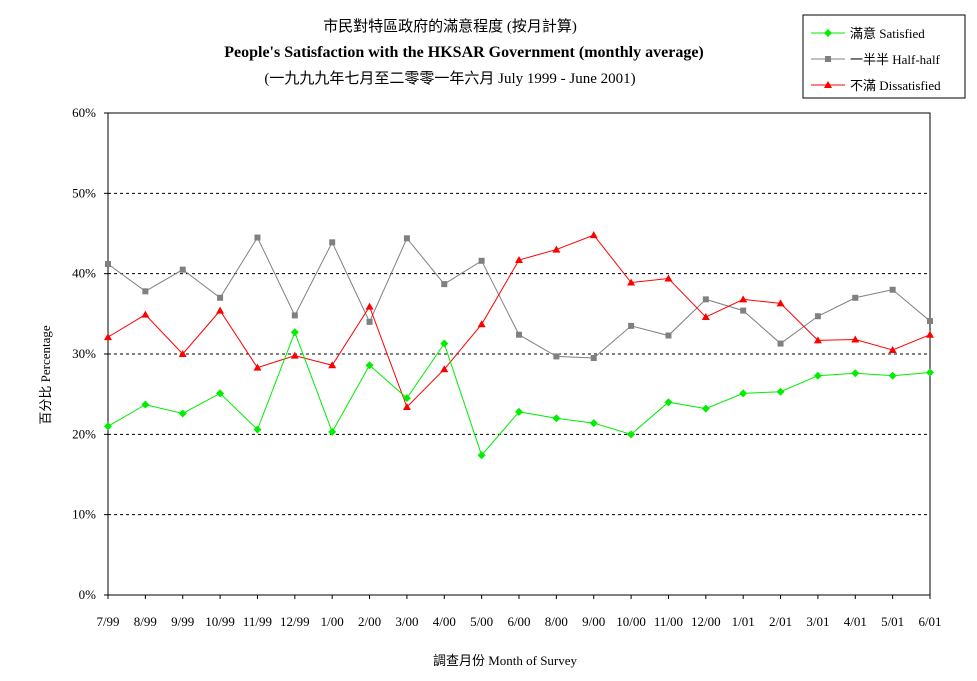 The height and width of the screenshot is (681, 977). I want to click on y-tick-label: 50%, so click(84, 192).